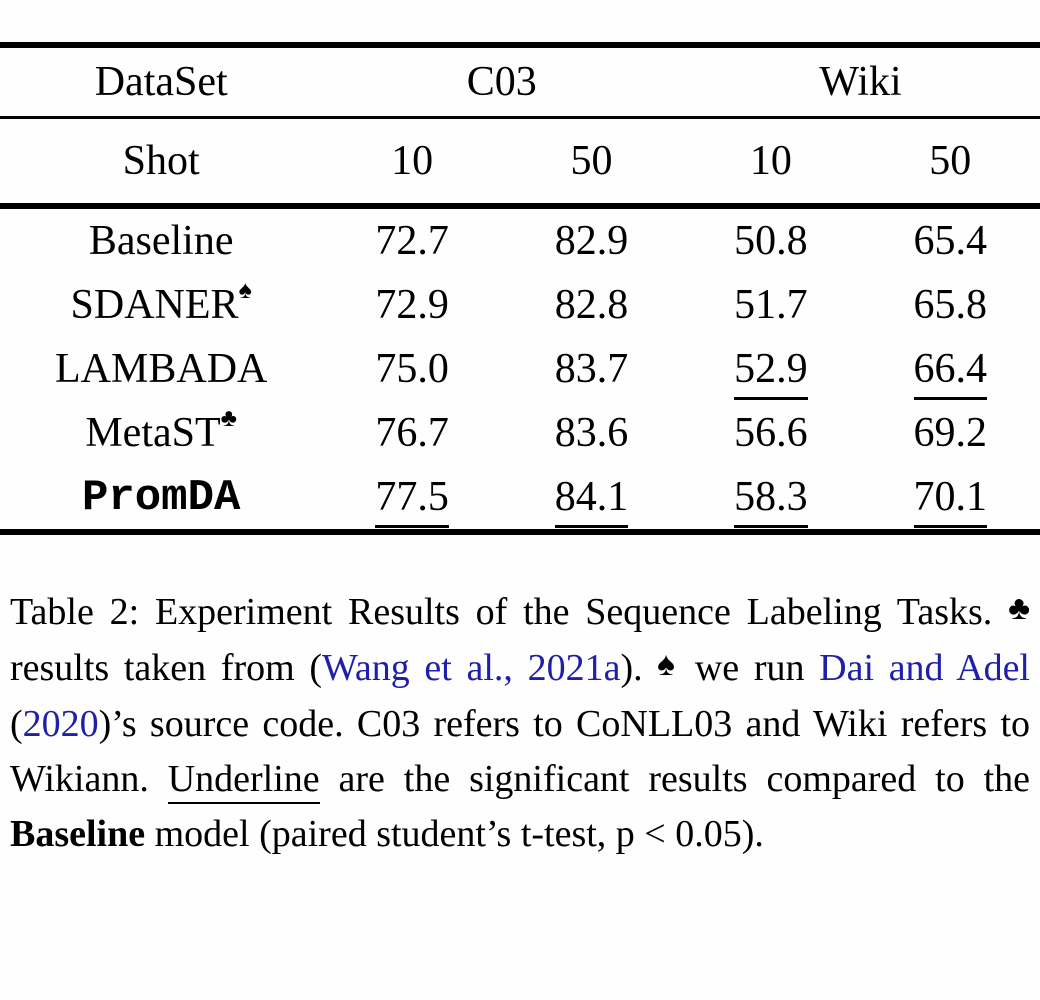 This screenshot has width=1040, height=1000. Describe the element at coordinates (591, 501) in the screenshot. I see `cell-value: 84.1` at that location.